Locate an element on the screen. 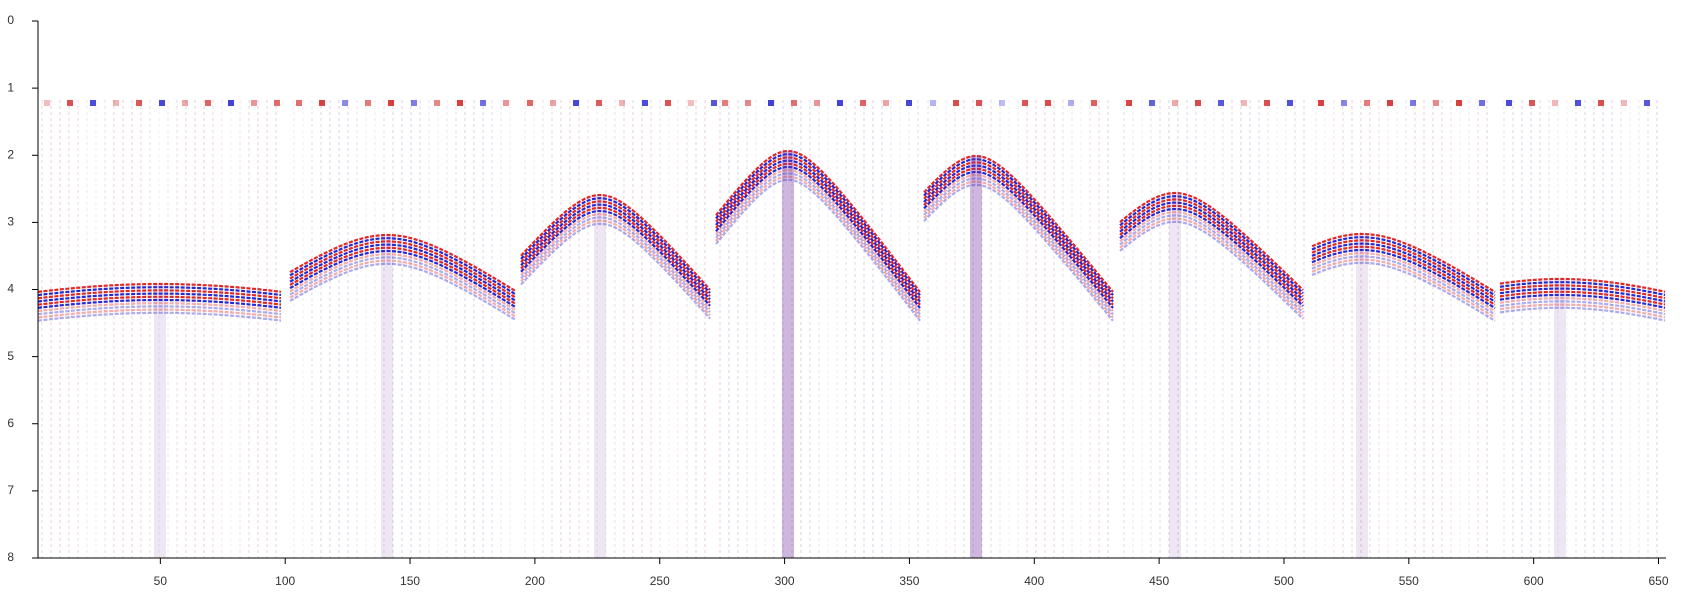 The height and width of the screenshot is (595, 1682). y-tick-label: 6 is located at coordinates (10, 423).